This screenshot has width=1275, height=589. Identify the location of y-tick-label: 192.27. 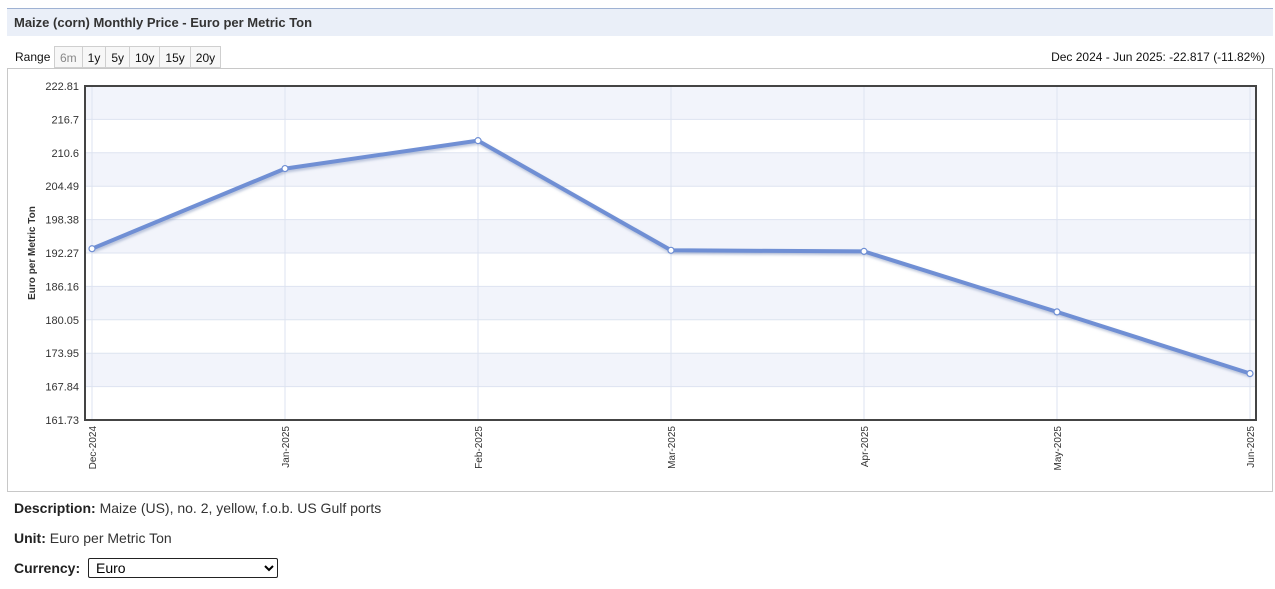
(62, 254).